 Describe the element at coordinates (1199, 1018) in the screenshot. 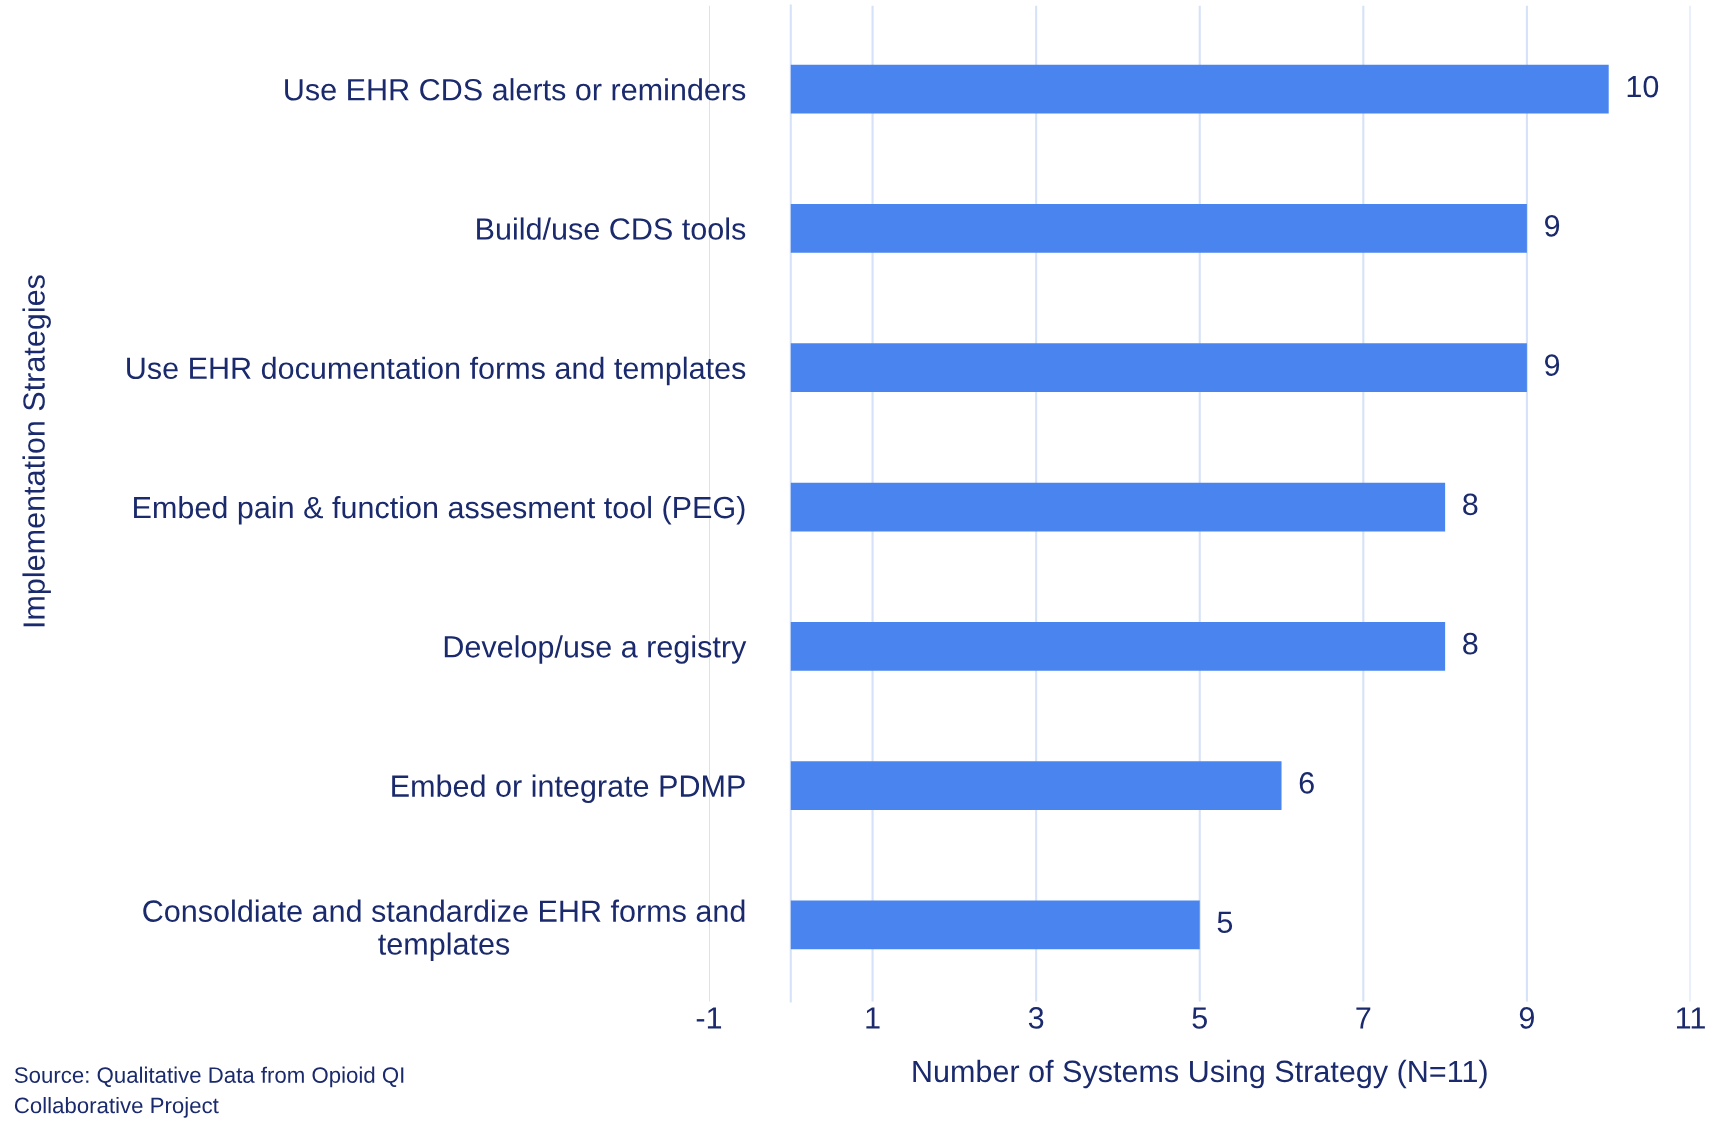

I see `x-tick-label: 5` at that location.